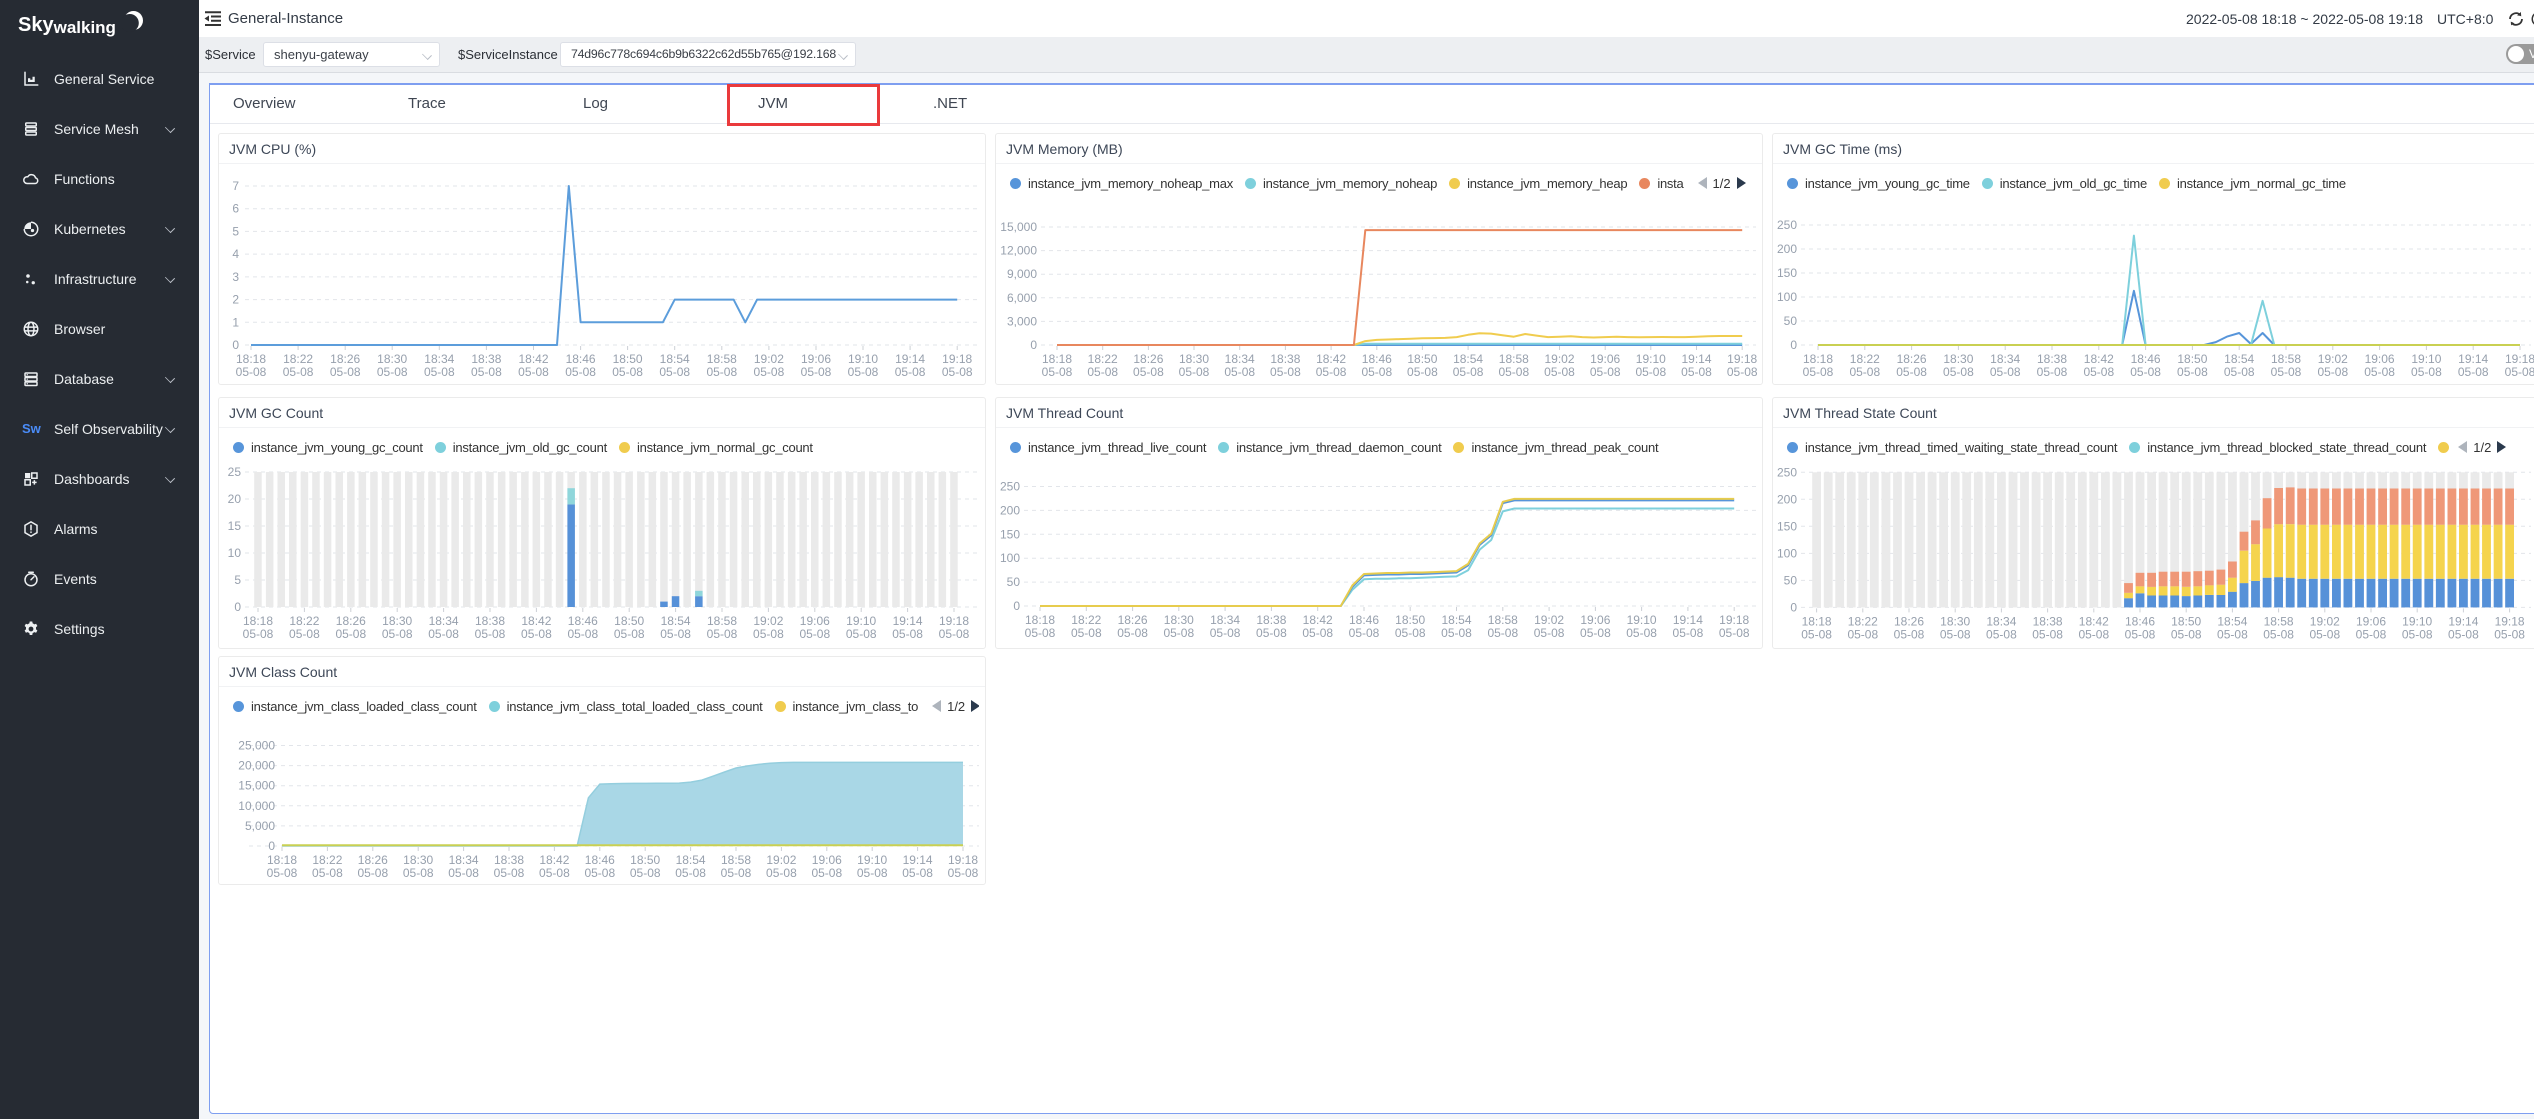 The image size is (2534, 1119). I want to click on svg-text: 4, so click(235, 254).